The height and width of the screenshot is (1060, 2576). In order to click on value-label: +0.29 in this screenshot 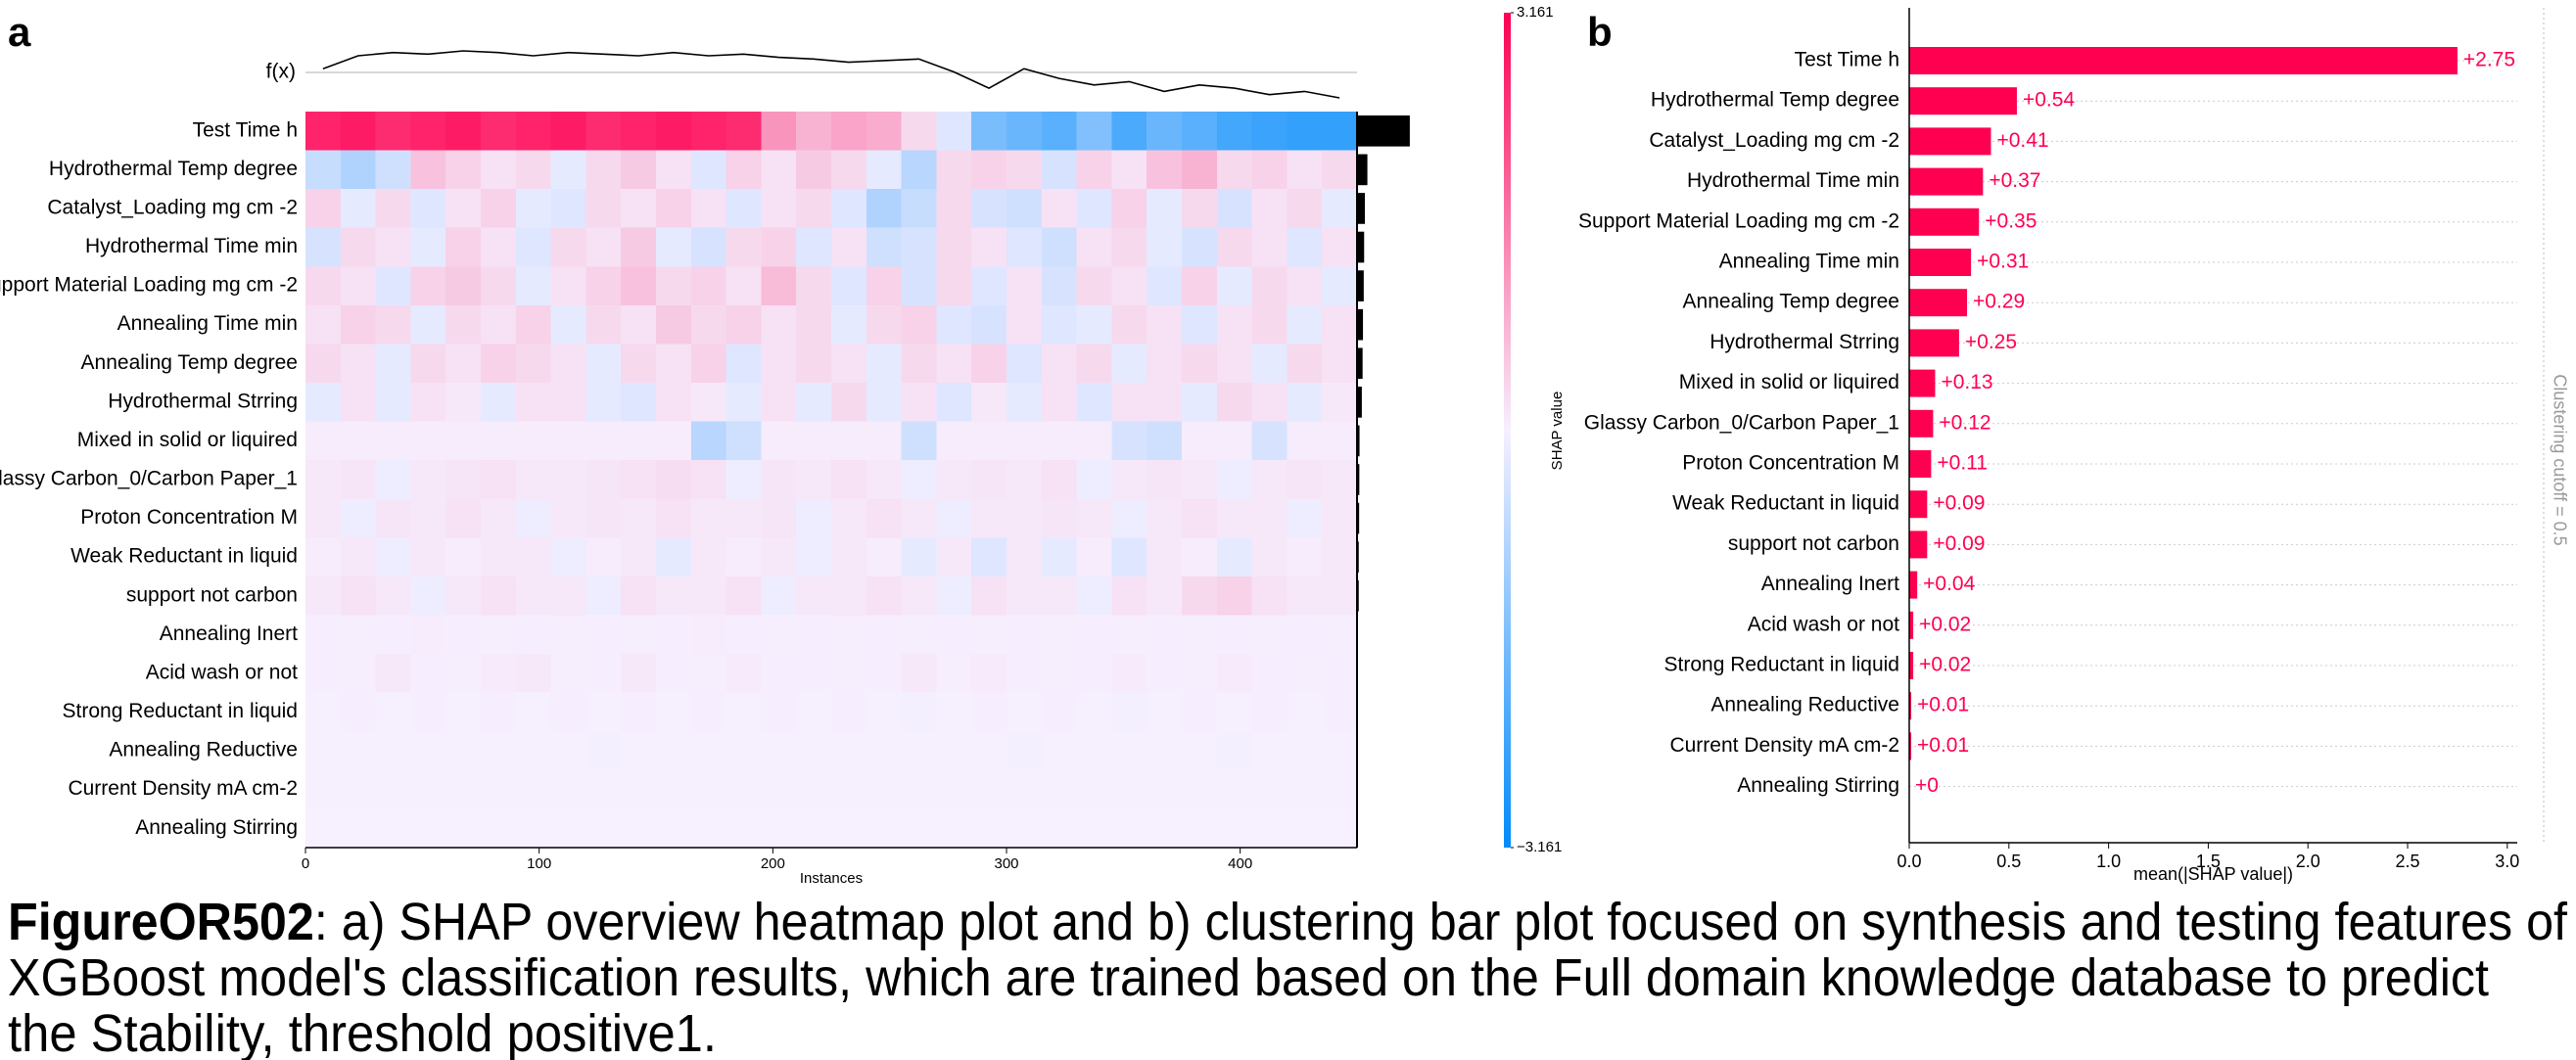, I will do `click(1999, 302)`.